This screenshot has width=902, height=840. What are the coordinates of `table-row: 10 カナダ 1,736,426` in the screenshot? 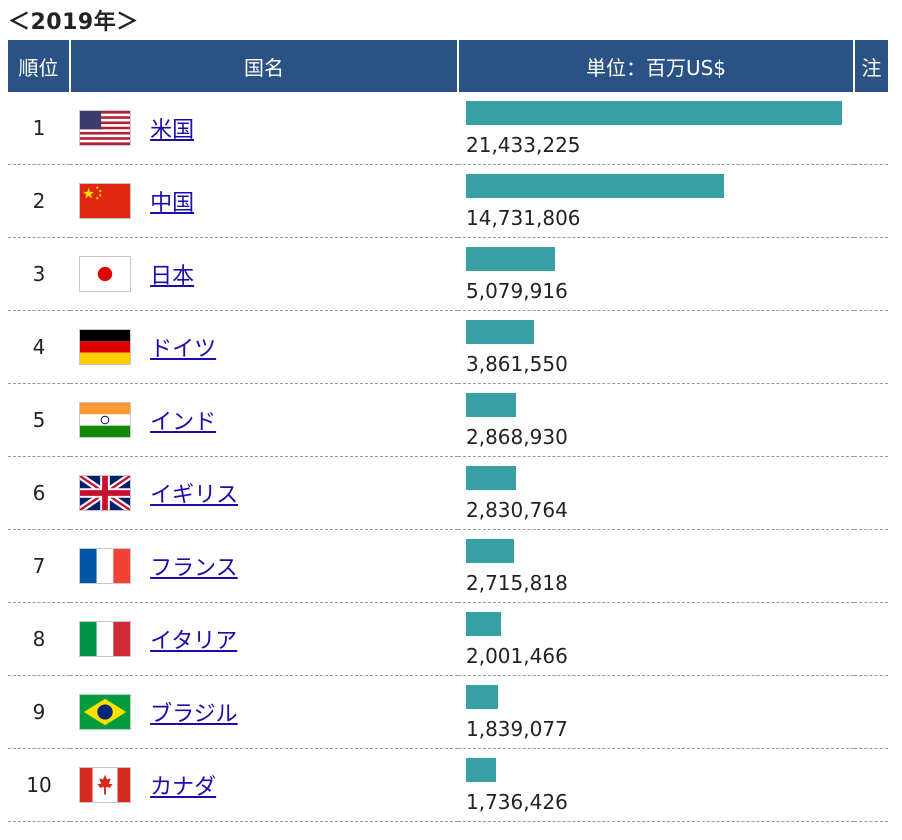 It's located at (448, 785).